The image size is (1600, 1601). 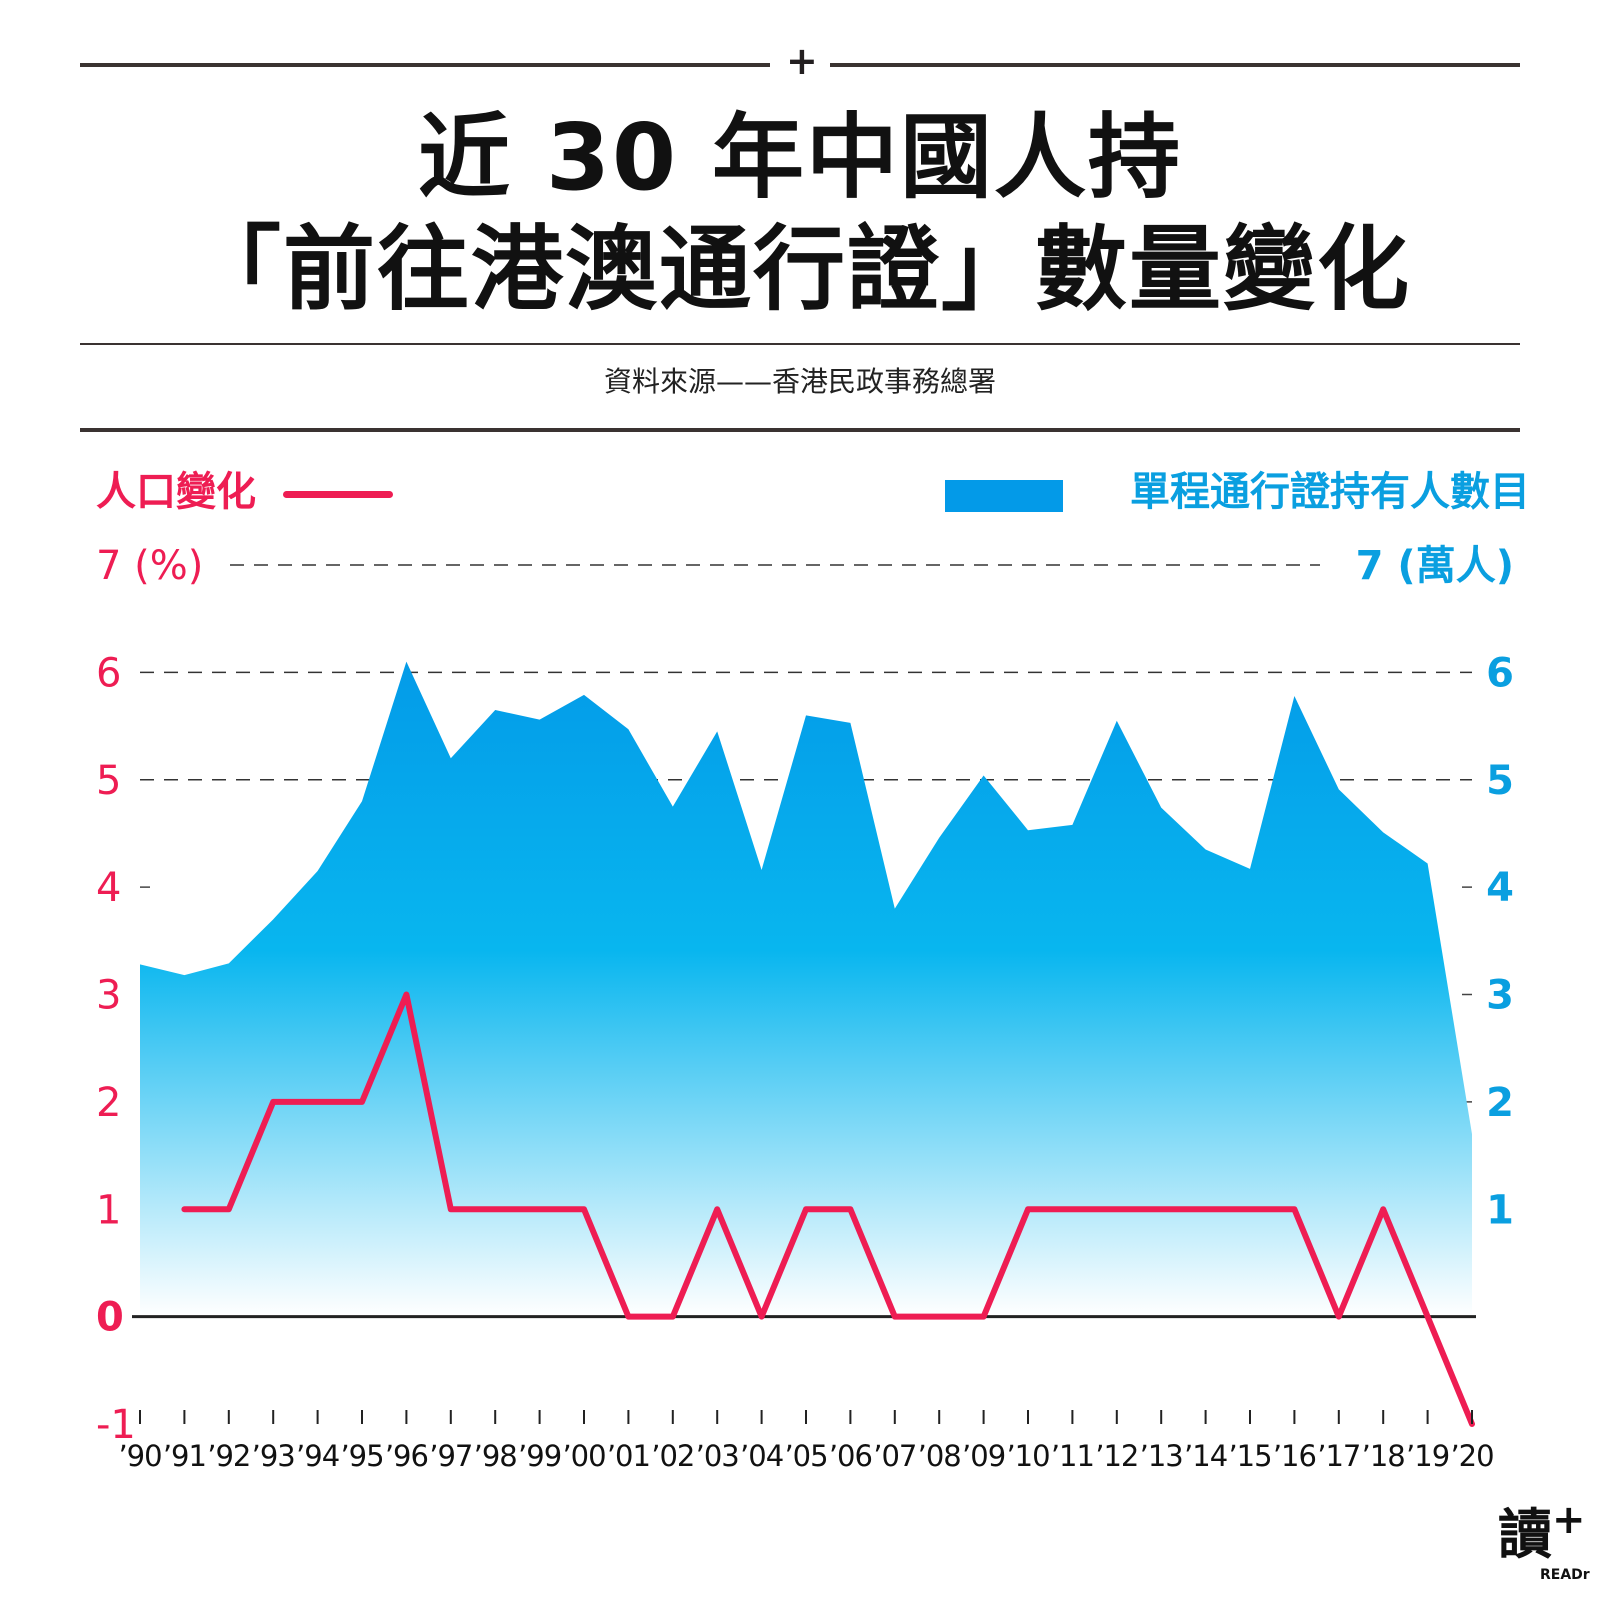 I want to click on left-tick-label: 7 (%), so click(x=149, y=566).